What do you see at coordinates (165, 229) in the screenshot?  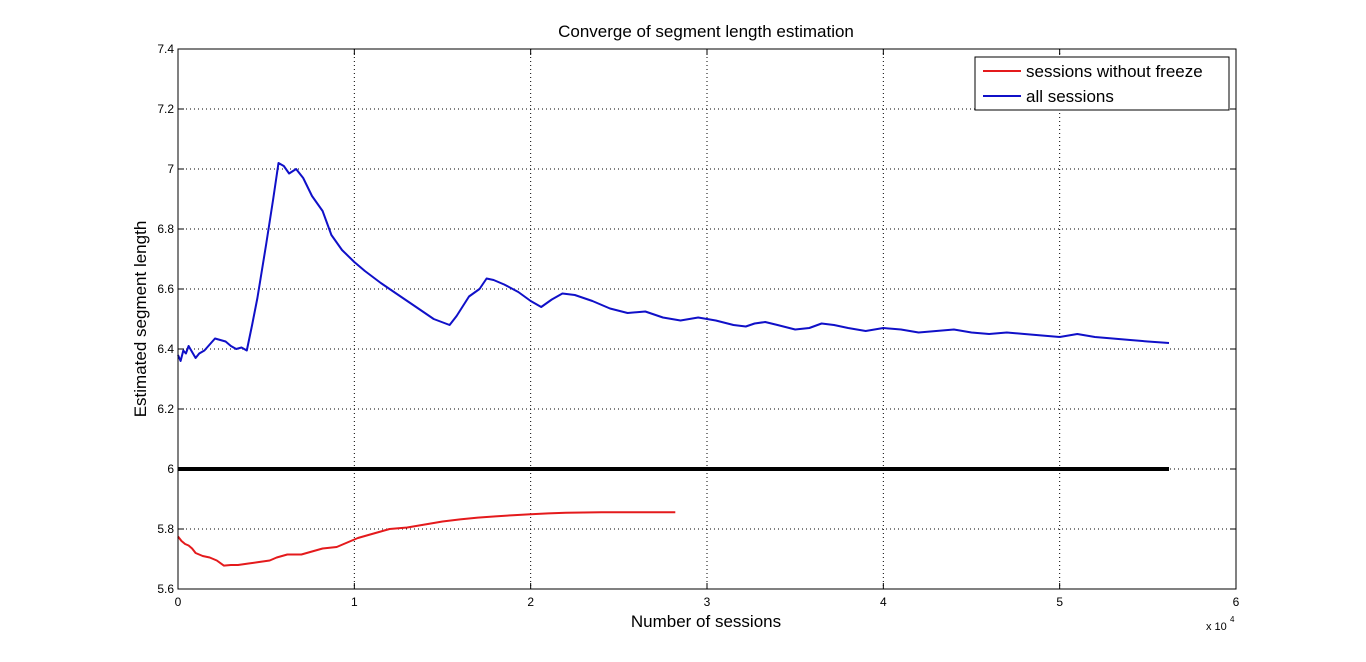 I see `y-tick-label: 6.8` at bounding box center [165, 229].